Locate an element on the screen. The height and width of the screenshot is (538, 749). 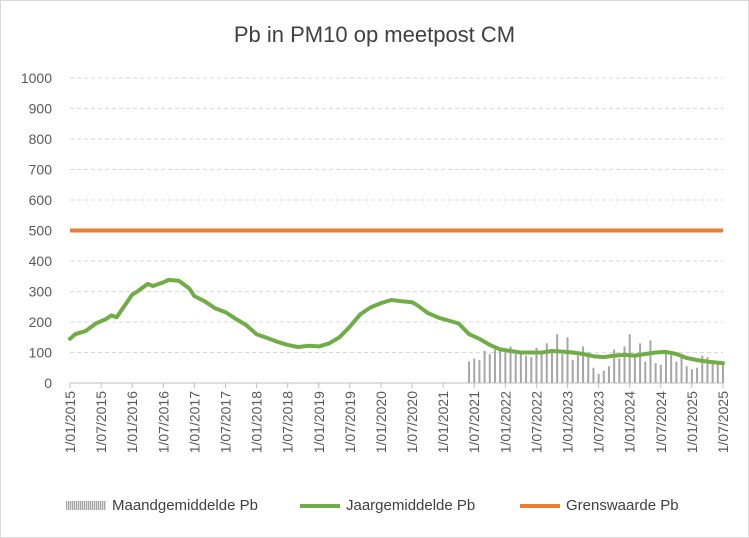
y-tick-label: 900 is located at coordinates (41, 109).